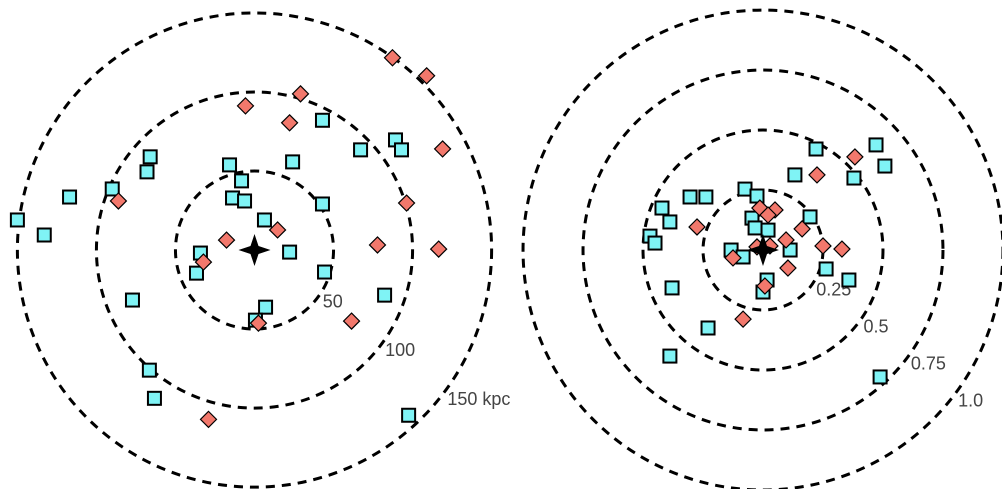  Describe the element at coordinates (333, 301) in the screenshot. I see `ring-label: 50` at that location.